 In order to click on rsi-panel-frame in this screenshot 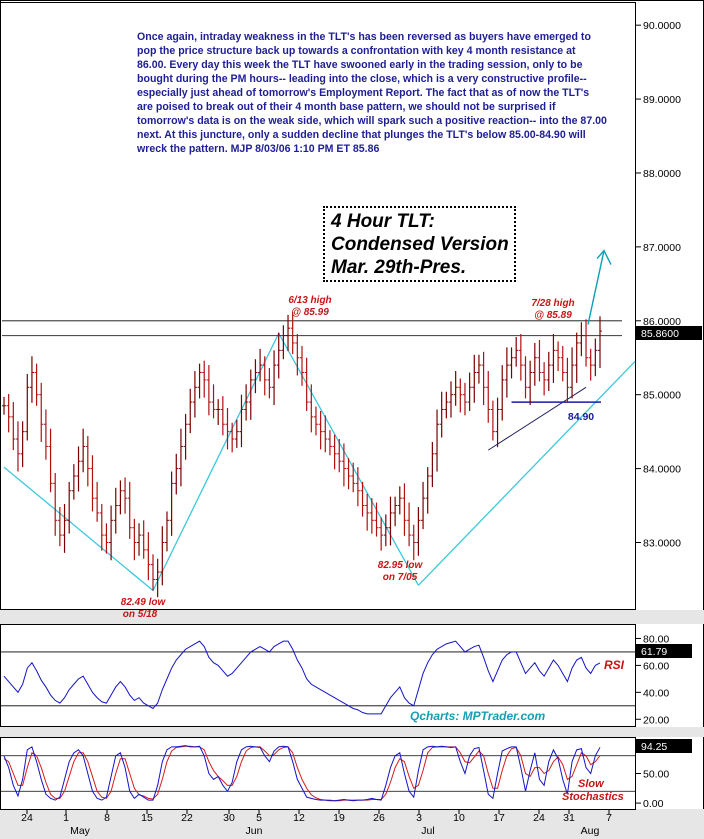, I will do `click(318, 675)`.